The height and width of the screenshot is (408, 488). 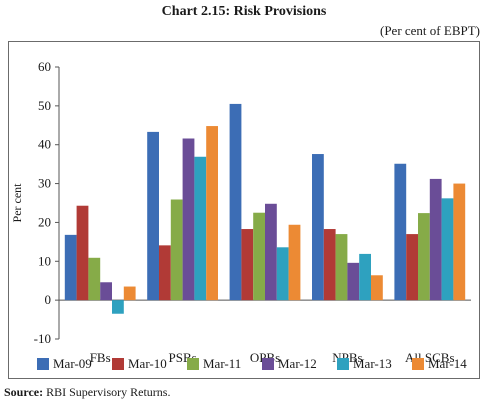 What do you see at coordinates (244, 11) in the screenshot?
I see `chart-title: Chart 2.15: Risk Provisions` at bounding box center [244, 11].